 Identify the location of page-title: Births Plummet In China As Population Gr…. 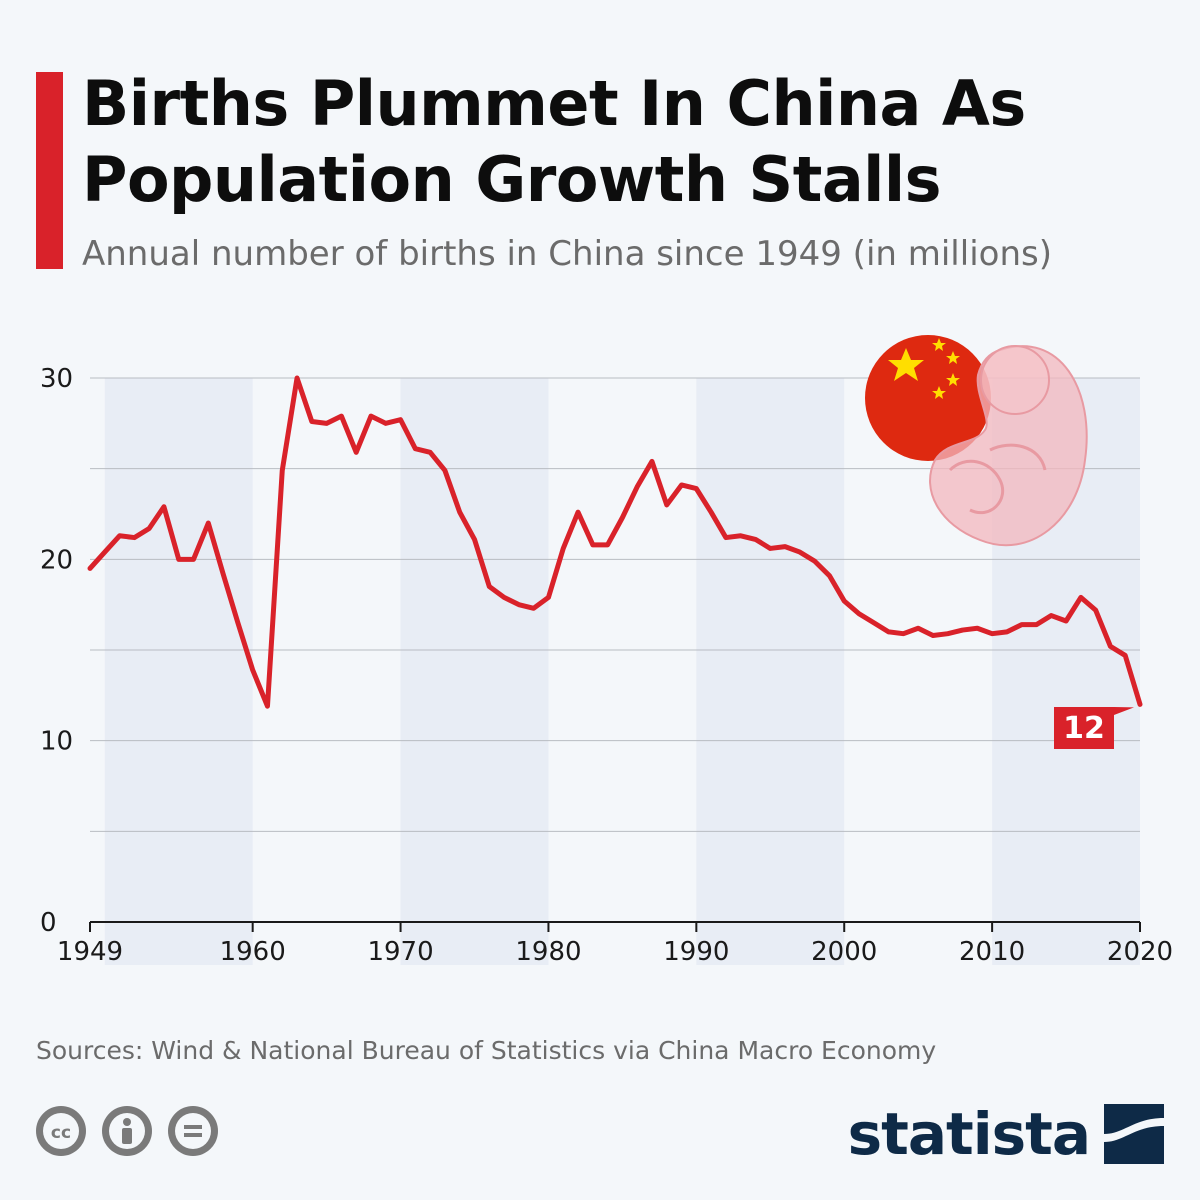
(554, 142).